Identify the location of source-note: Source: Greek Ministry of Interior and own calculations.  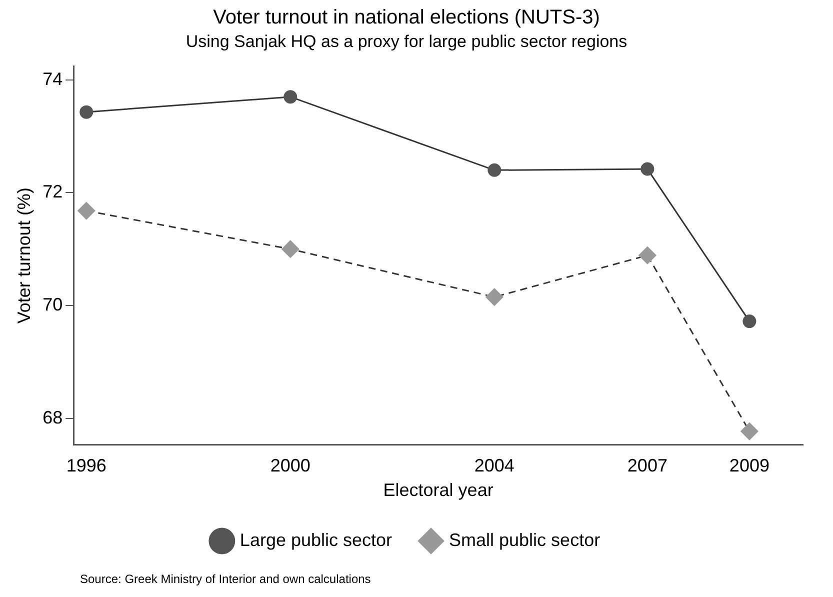
(225, 579).